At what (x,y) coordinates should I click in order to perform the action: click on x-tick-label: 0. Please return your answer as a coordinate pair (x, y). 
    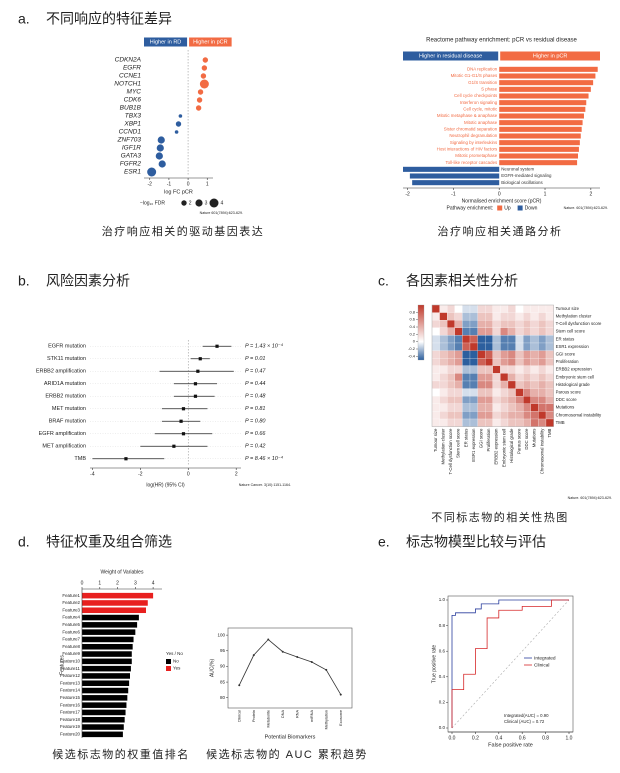
    Looking at the image, I should click on (82, 583).